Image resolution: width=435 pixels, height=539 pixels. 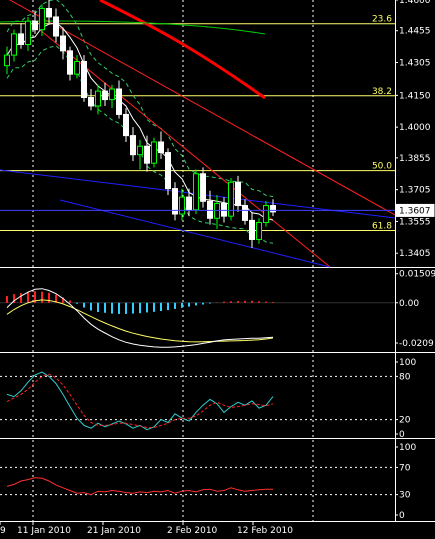 What do you see at coordinates (415, 222) in the screenshot?
I see `price-tick-label: 1.3555` at bounding box center [415, 222].